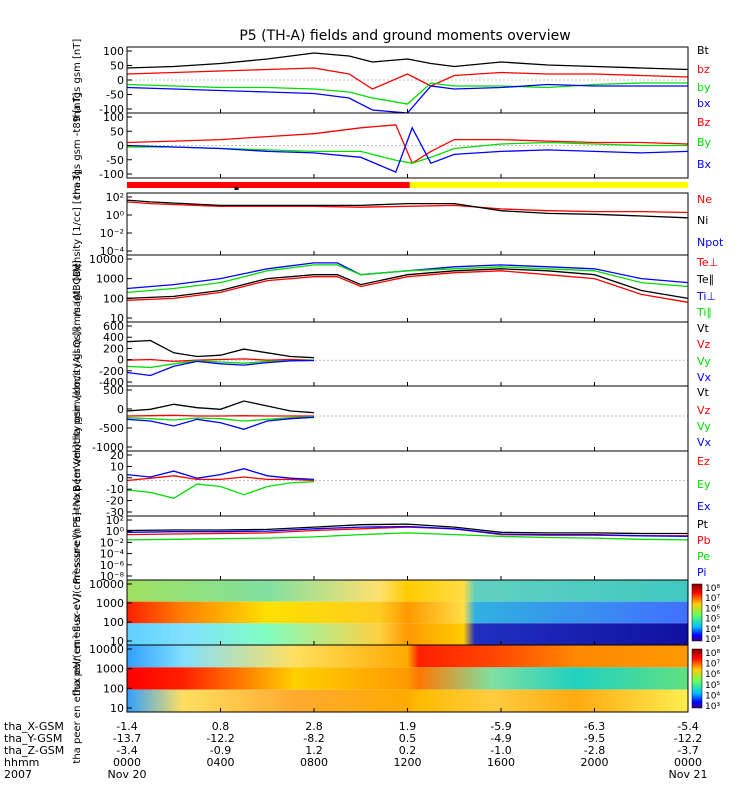  Describe the element at coordinates (314, 750) in the screenshot. I see `row-value: 1.2` at that location.